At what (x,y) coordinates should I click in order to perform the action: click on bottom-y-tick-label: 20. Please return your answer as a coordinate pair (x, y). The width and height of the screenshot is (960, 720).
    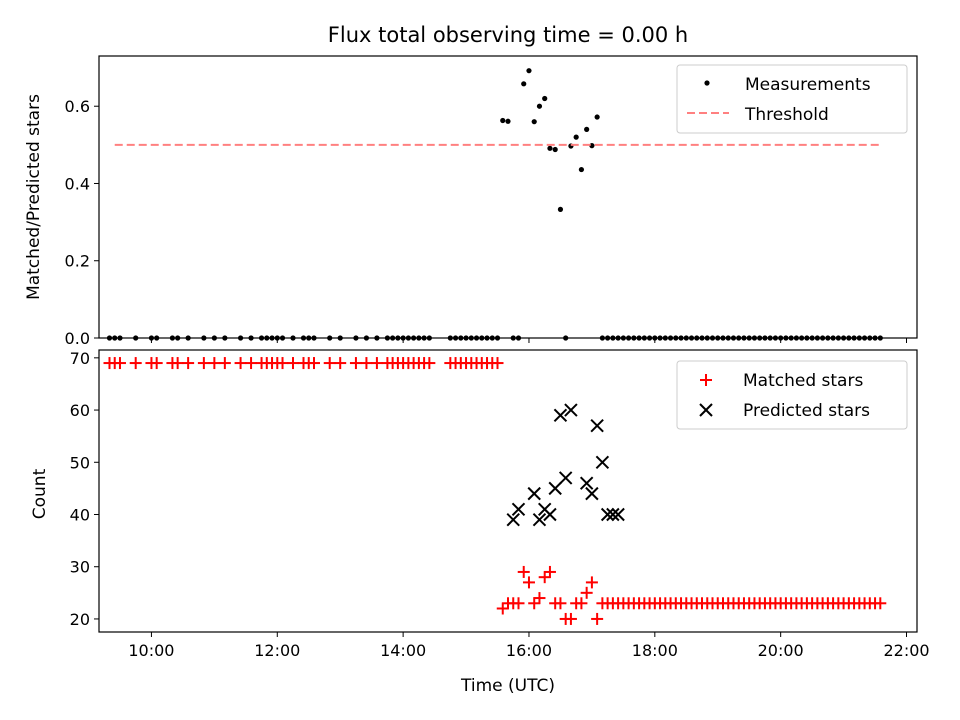
    Looking at the image, I should click on (80, 619).